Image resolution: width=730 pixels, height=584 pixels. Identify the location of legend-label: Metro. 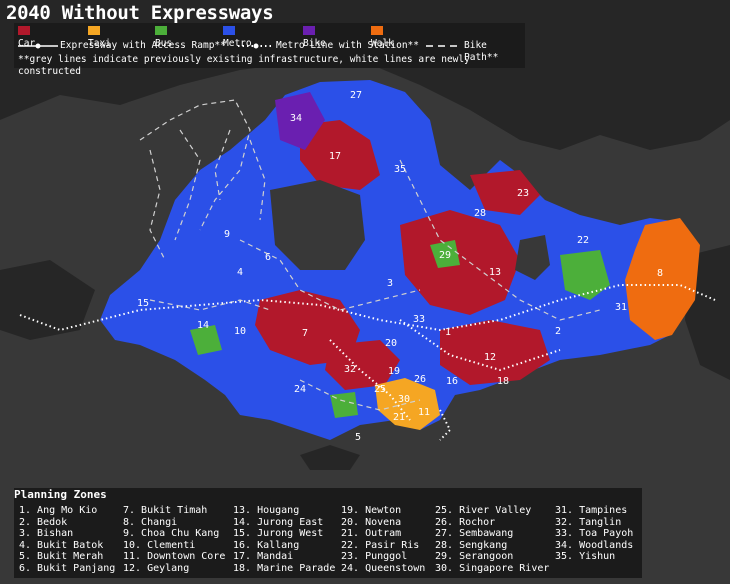
(237, 43).